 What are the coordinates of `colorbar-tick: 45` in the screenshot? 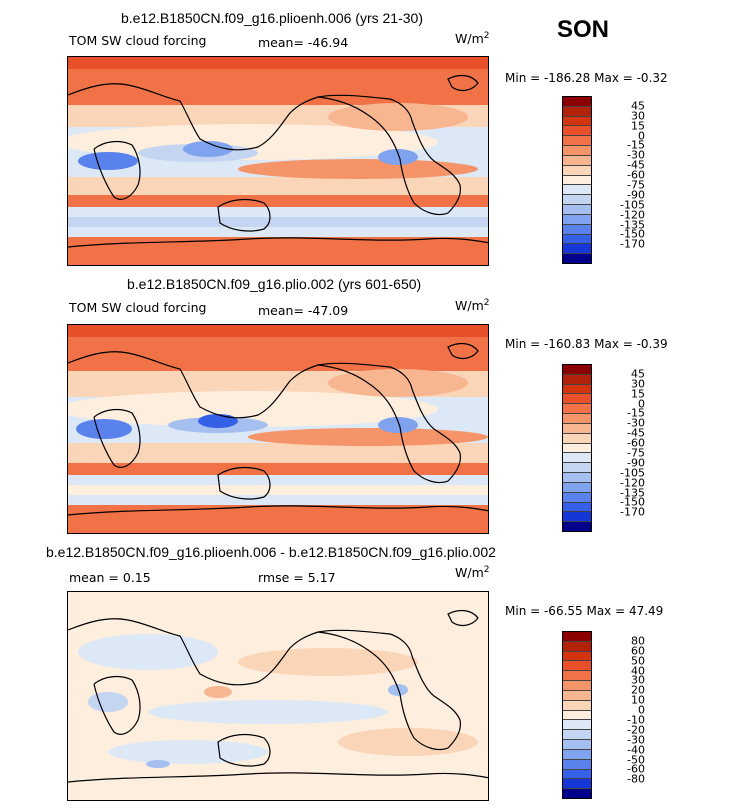 It's located at (638, 106).